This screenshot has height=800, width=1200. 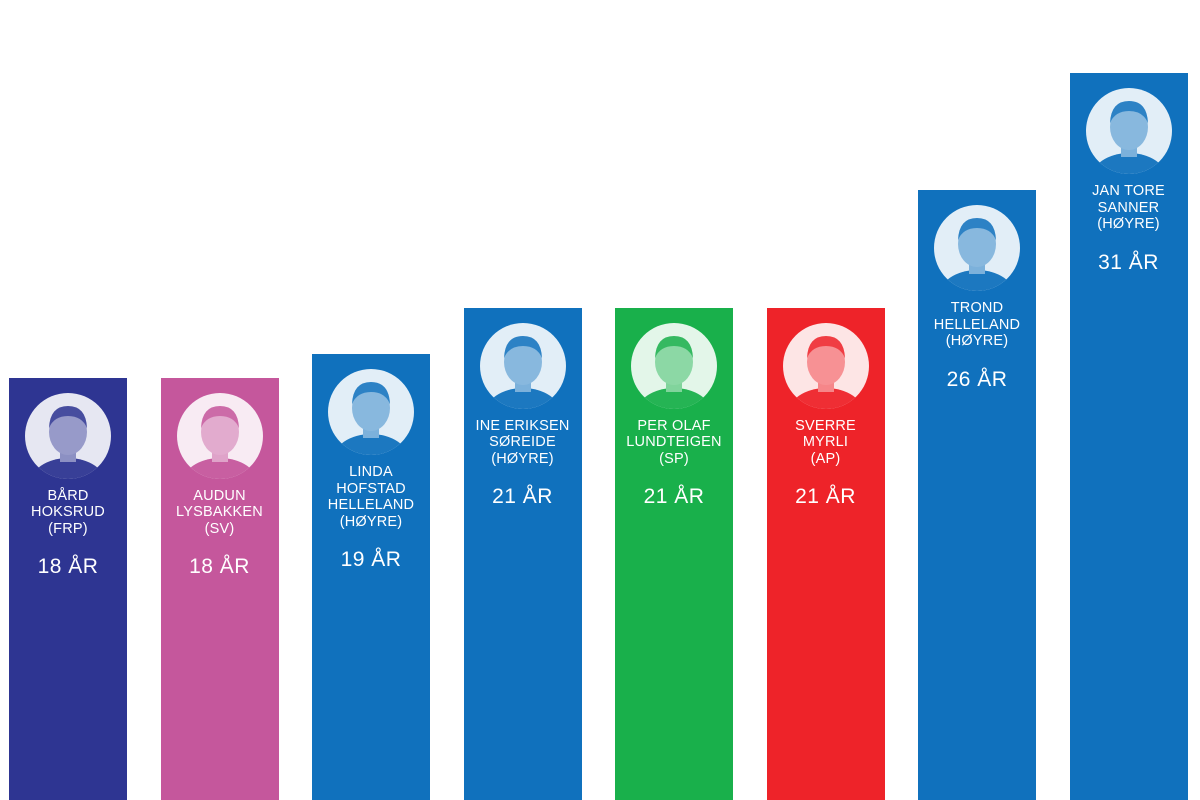 I want to click on bar-name-label: PER OLAF LUNDTEIGEN (SP), so click(x=674, y=443).